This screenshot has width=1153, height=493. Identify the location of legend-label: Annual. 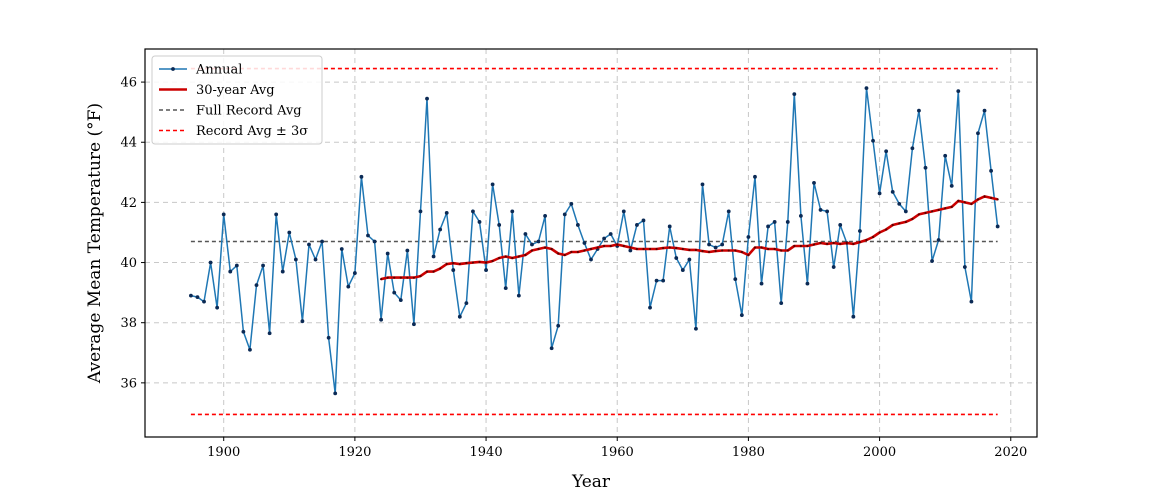
(218, 70).